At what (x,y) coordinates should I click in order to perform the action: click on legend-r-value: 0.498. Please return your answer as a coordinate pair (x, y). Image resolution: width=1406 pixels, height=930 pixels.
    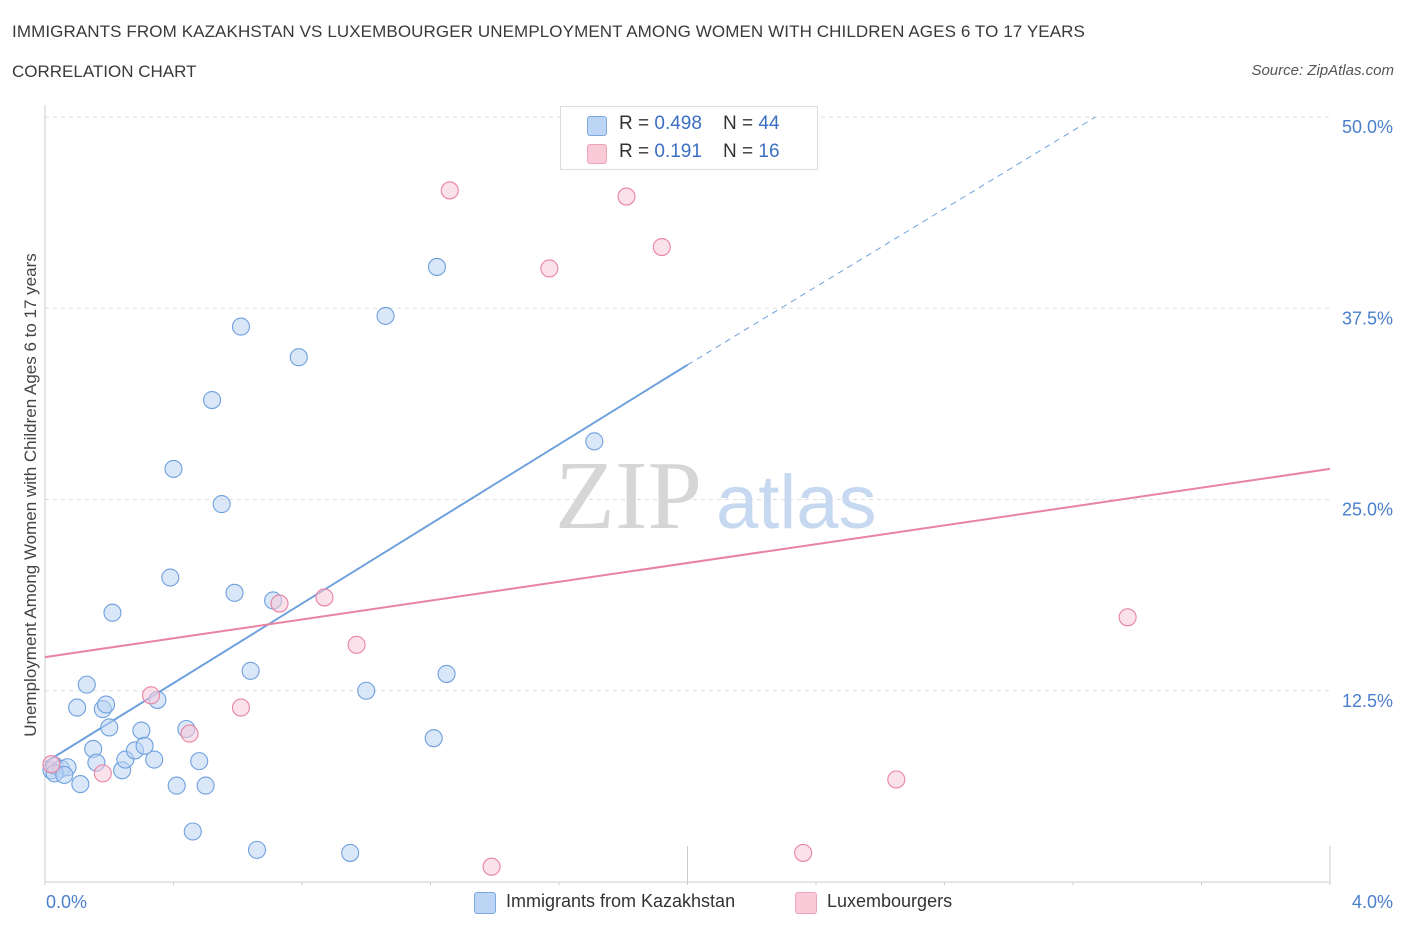
    Looking at the image, I should click on (678, 123).